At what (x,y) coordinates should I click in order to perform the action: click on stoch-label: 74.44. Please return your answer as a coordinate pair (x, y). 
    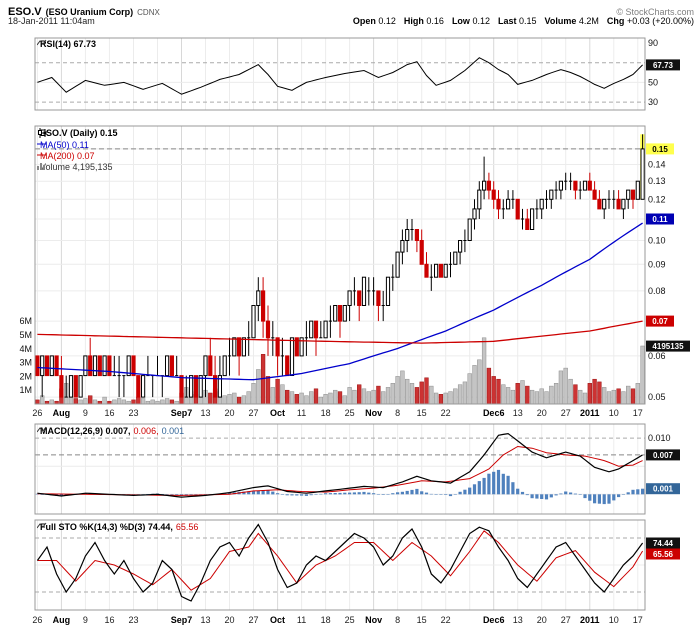
    Looking at the image, I should click on (663, 543).